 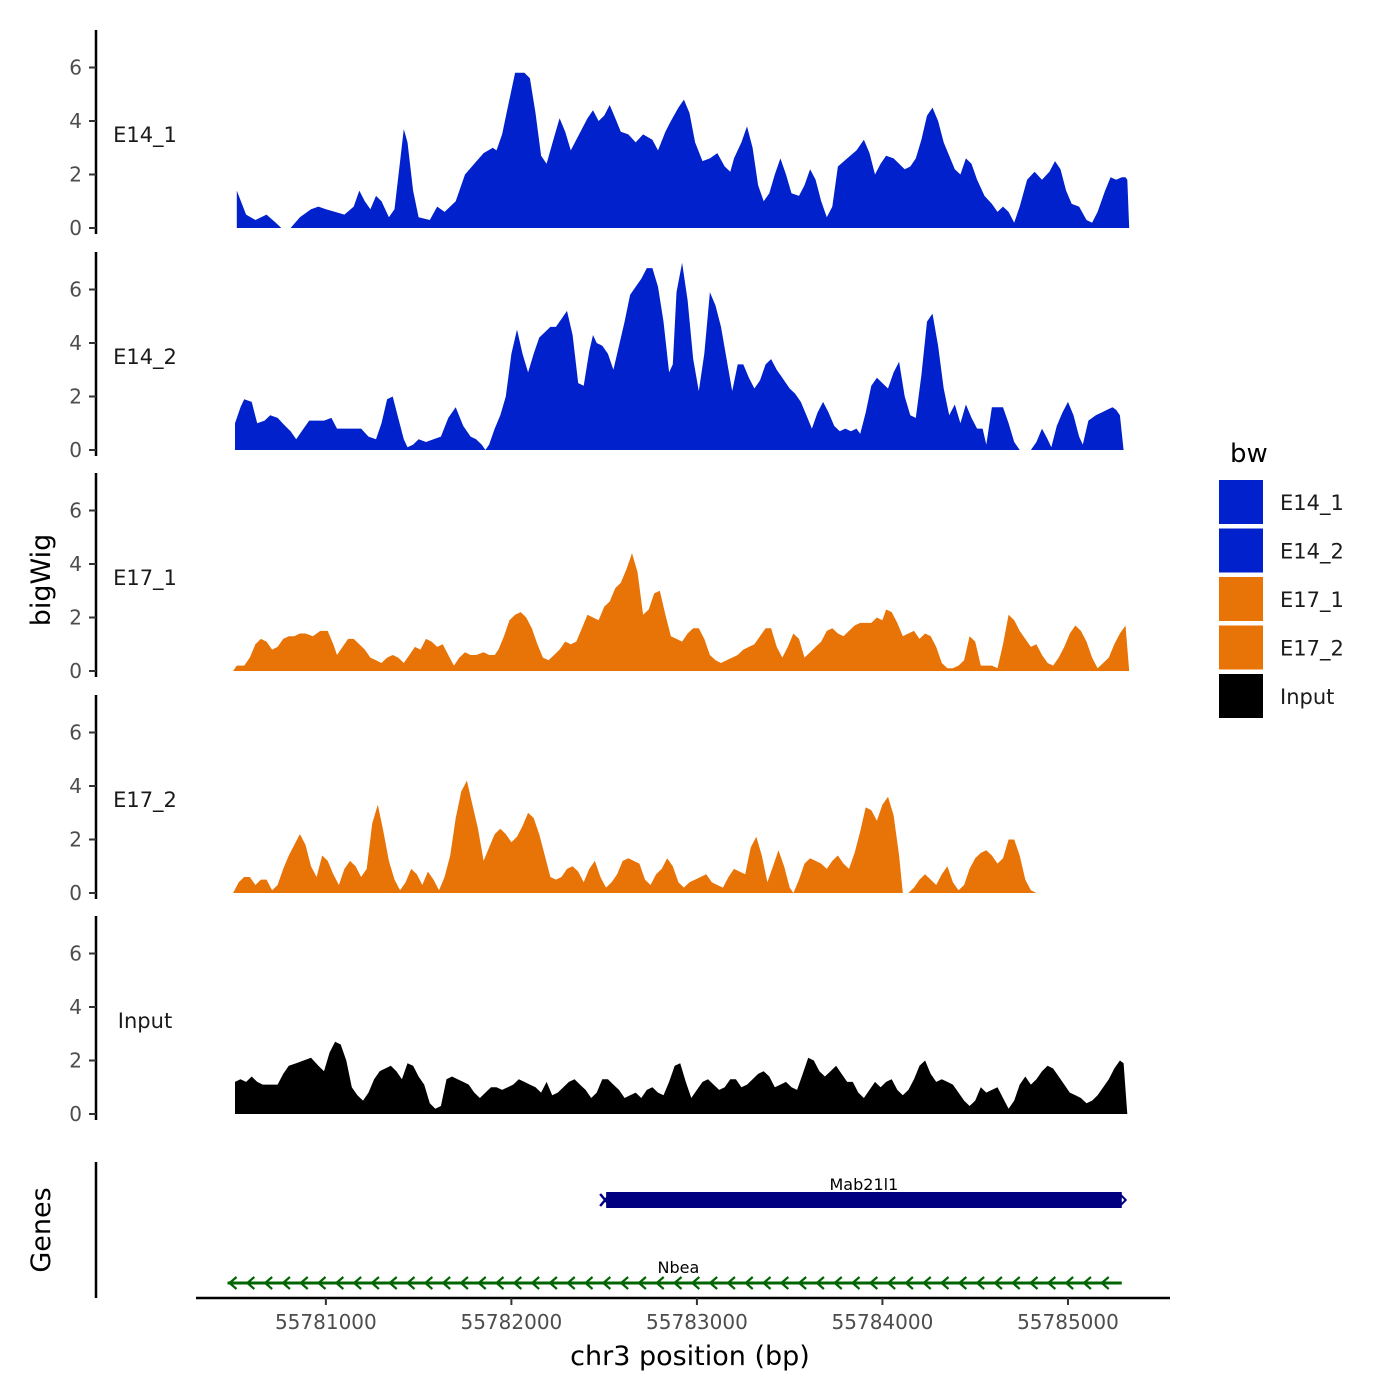 What do you see at coordinates (1281, 550) in the screenshot?
I see `legend-entry: E14_2` at bounding box center [1281, 550].